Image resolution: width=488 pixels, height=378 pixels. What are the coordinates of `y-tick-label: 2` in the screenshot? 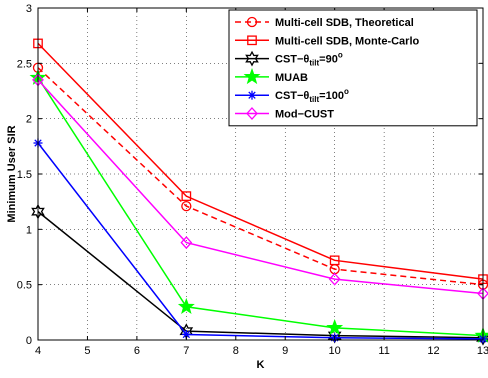 It's located at (29, 120).